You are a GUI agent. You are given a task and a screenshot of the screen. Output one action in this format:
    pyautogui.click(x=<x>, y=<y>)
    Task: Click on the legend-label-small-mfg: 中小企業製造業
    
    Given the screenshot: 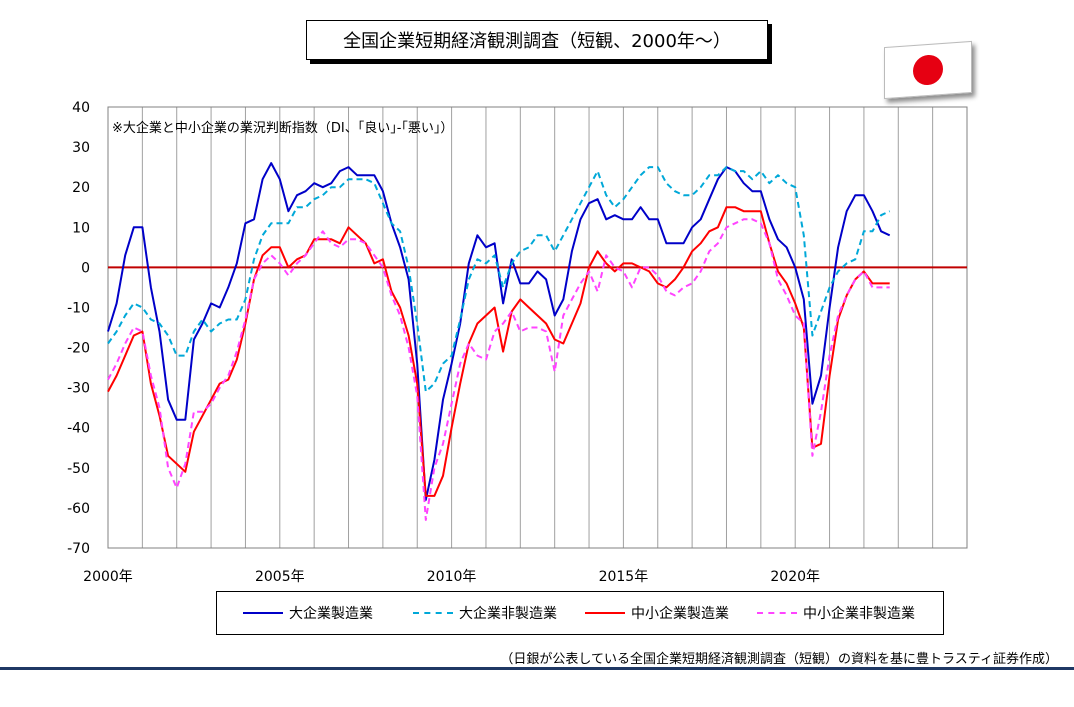 What is the action you would take?
    pyautogui.click(x=680, y=614)
    